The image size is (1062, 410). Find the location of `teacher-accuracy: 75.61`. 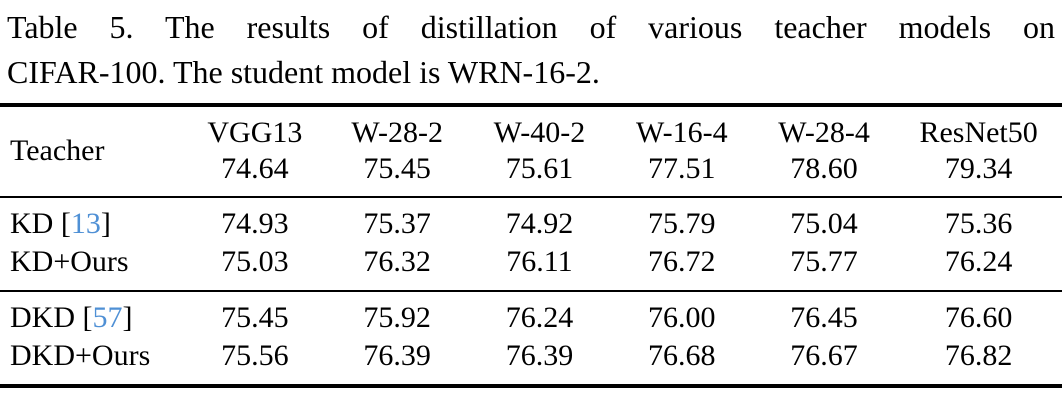

teacher-accuracy: 75.61 is located at coordinates (539, 168).